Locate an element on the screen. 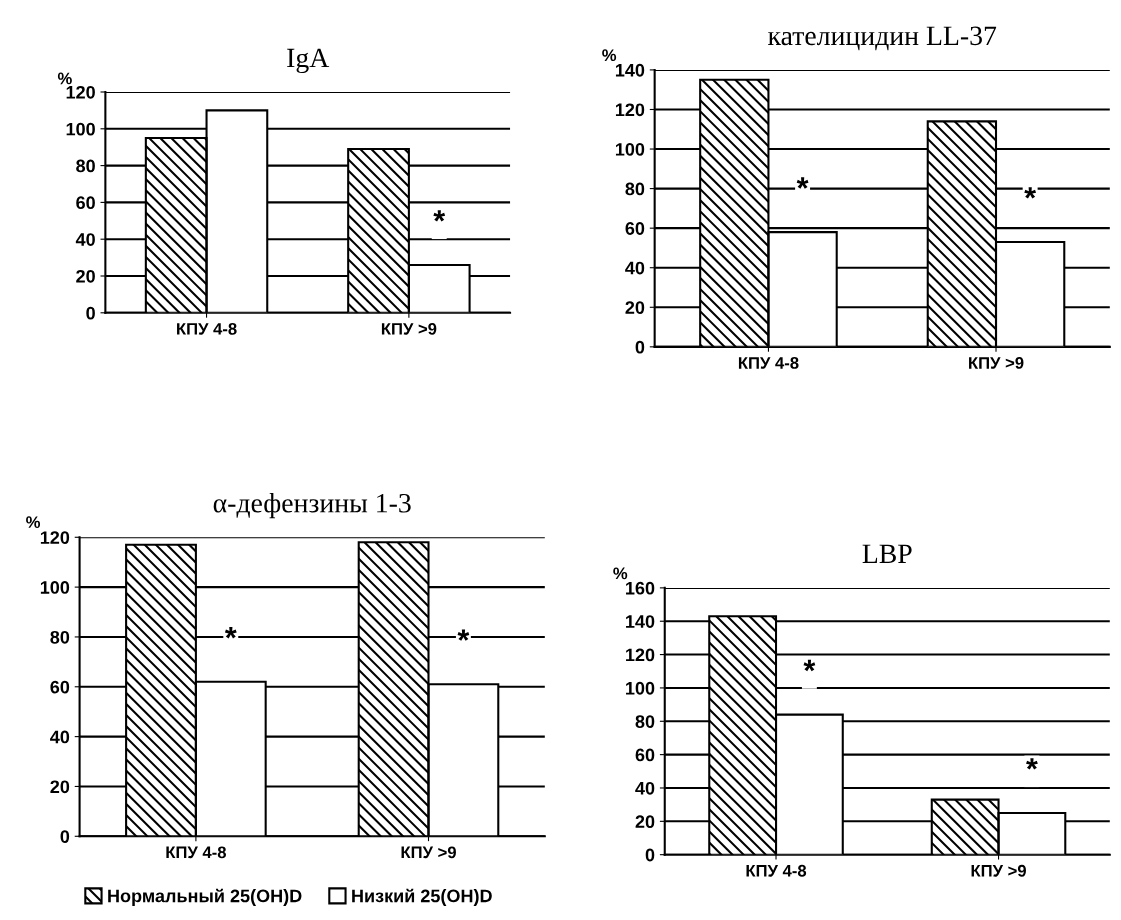 The width and height of the screenshot is (1121, 920). y-tick-label: 160 is located at coordinates (640, 588).